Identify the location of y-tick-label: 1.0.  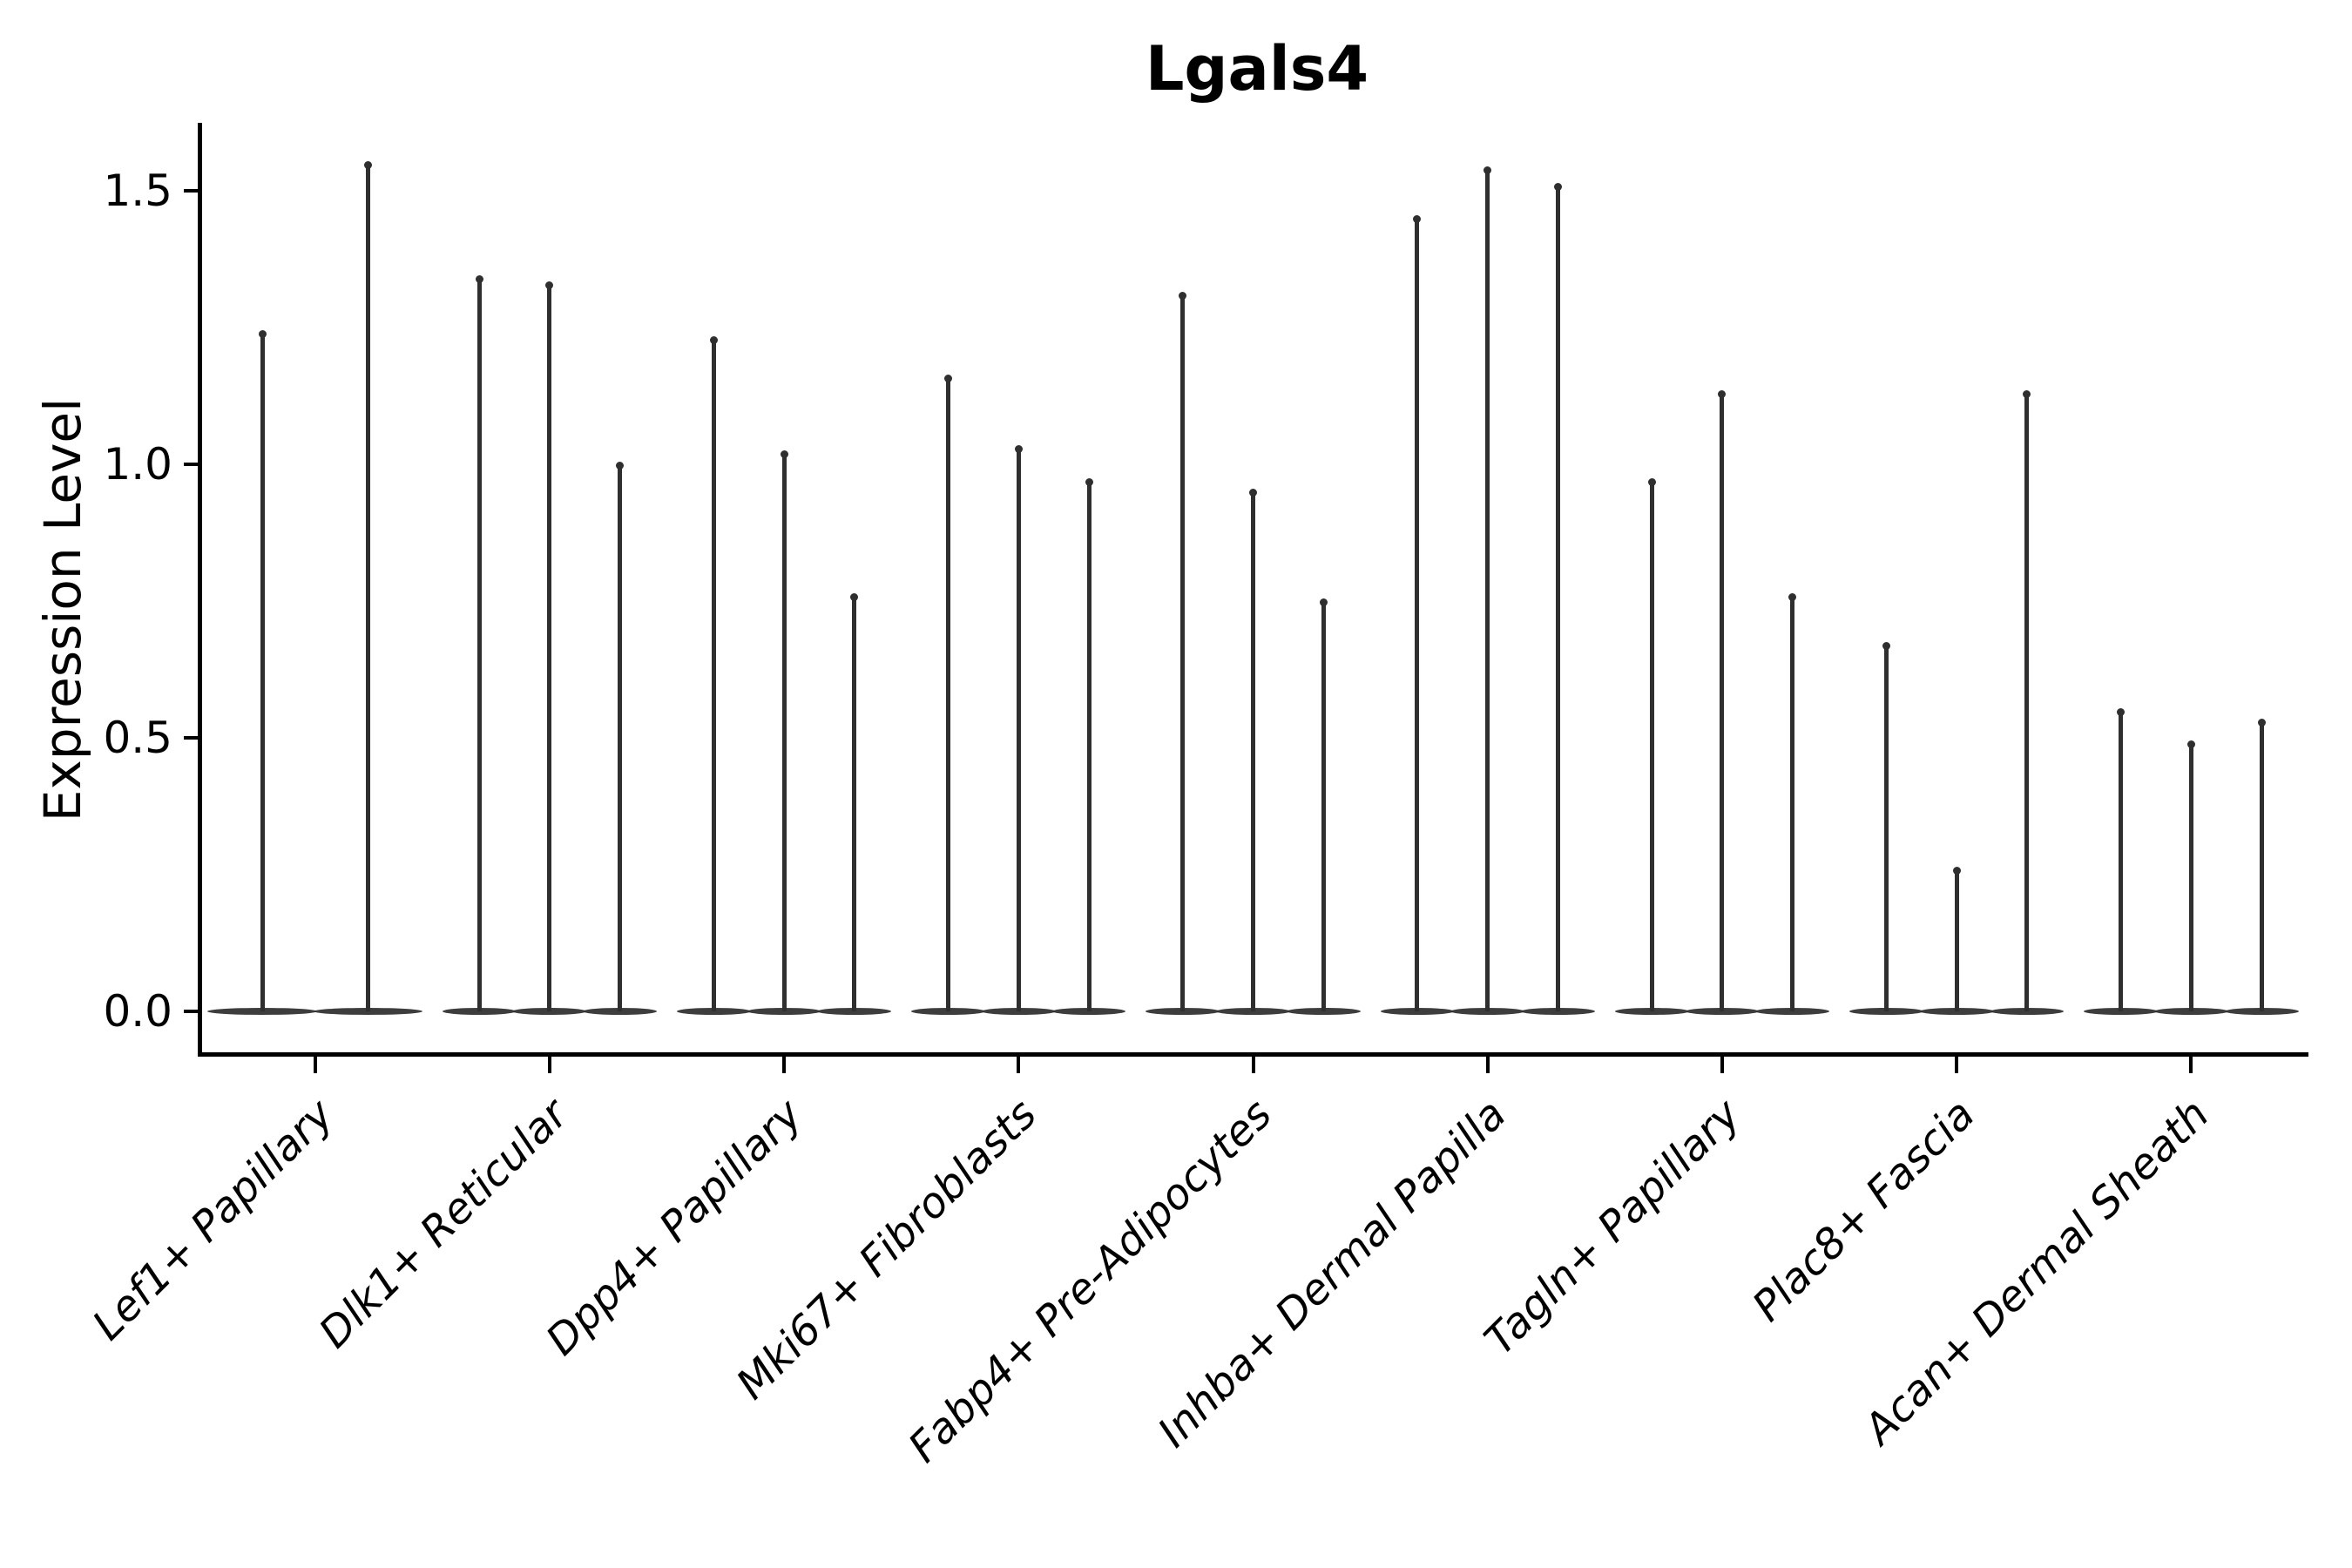
(137, 465).